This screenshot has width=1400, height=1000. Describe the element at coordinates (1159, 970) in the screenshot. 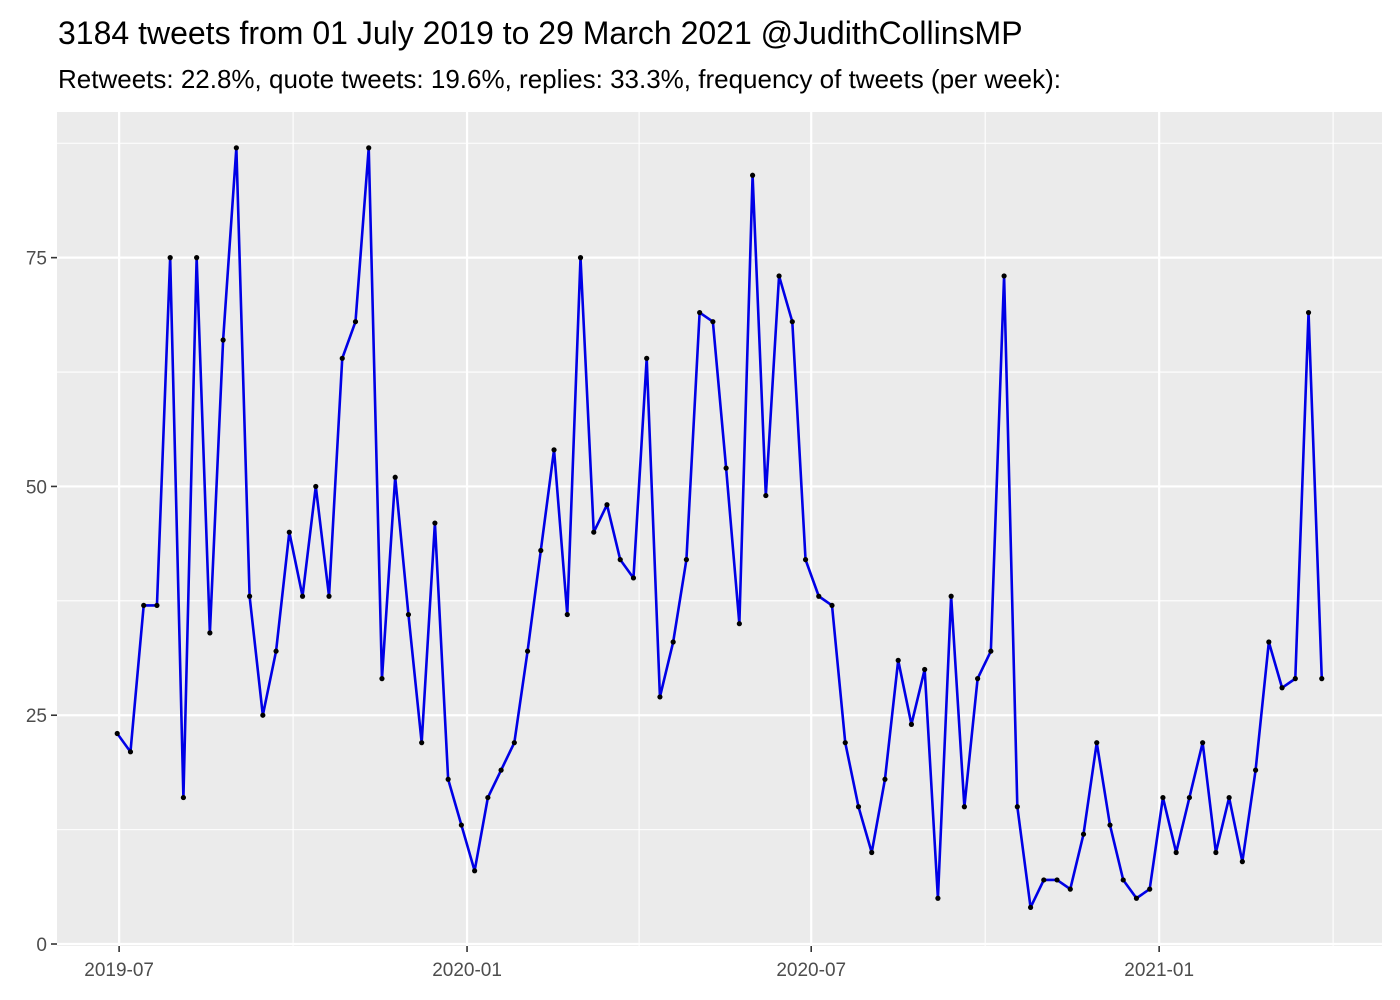

I see `x-tick-label: 2021-01` at that location.